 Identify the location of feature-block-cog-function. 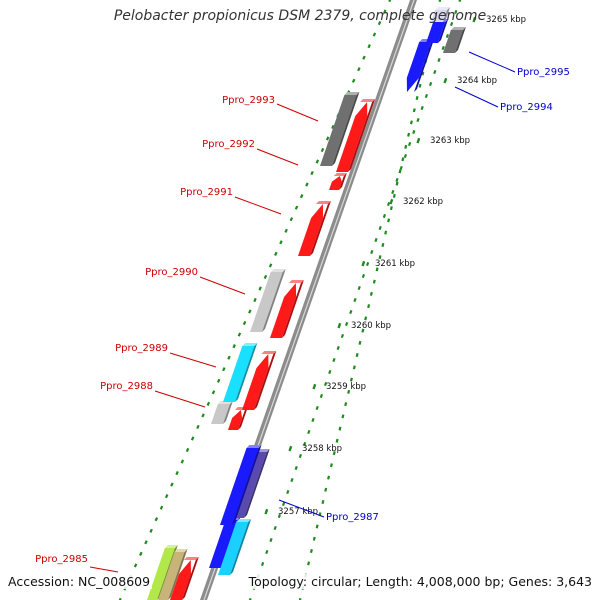
(240, 372).